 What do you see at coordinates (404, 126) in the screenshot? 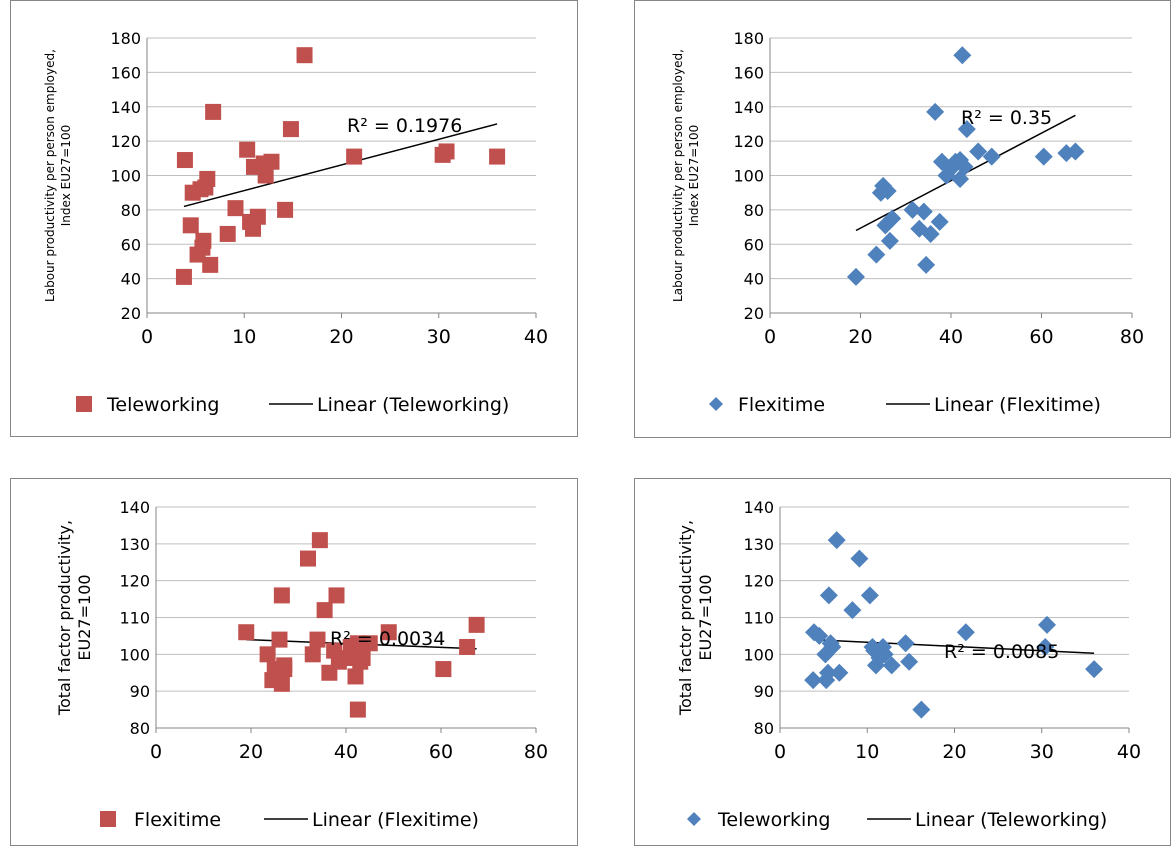
I see `r-squared-annotation: R² = 0.1976` at bounding box center [404, 126].